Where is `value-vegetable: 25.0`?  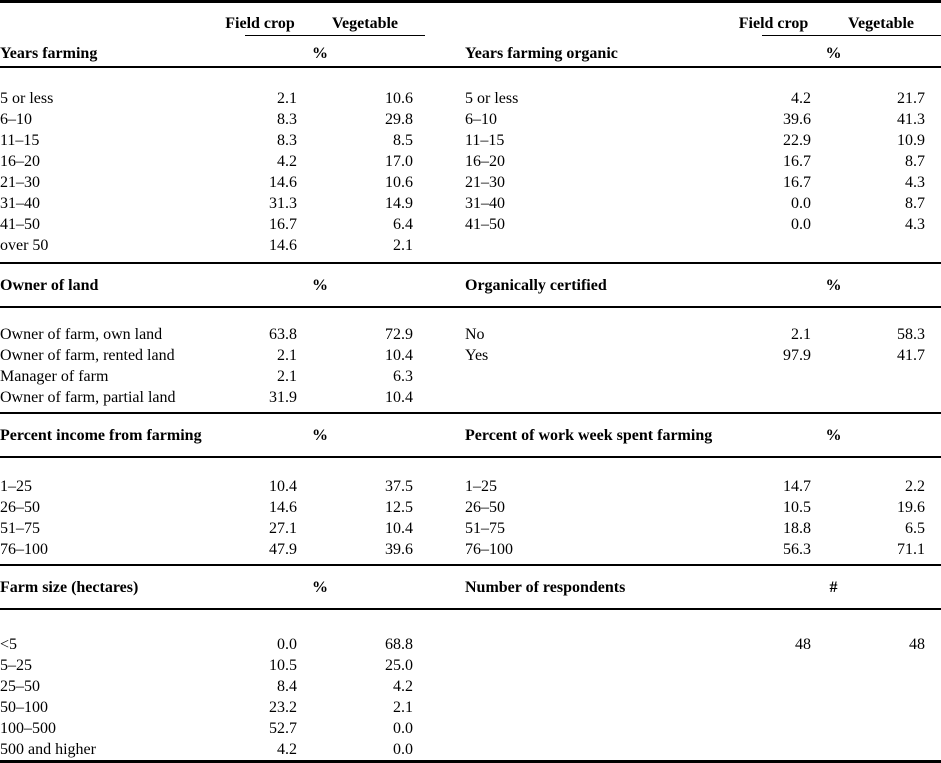 value-vegetable: 25.0 is located at coordinates (399, 665).